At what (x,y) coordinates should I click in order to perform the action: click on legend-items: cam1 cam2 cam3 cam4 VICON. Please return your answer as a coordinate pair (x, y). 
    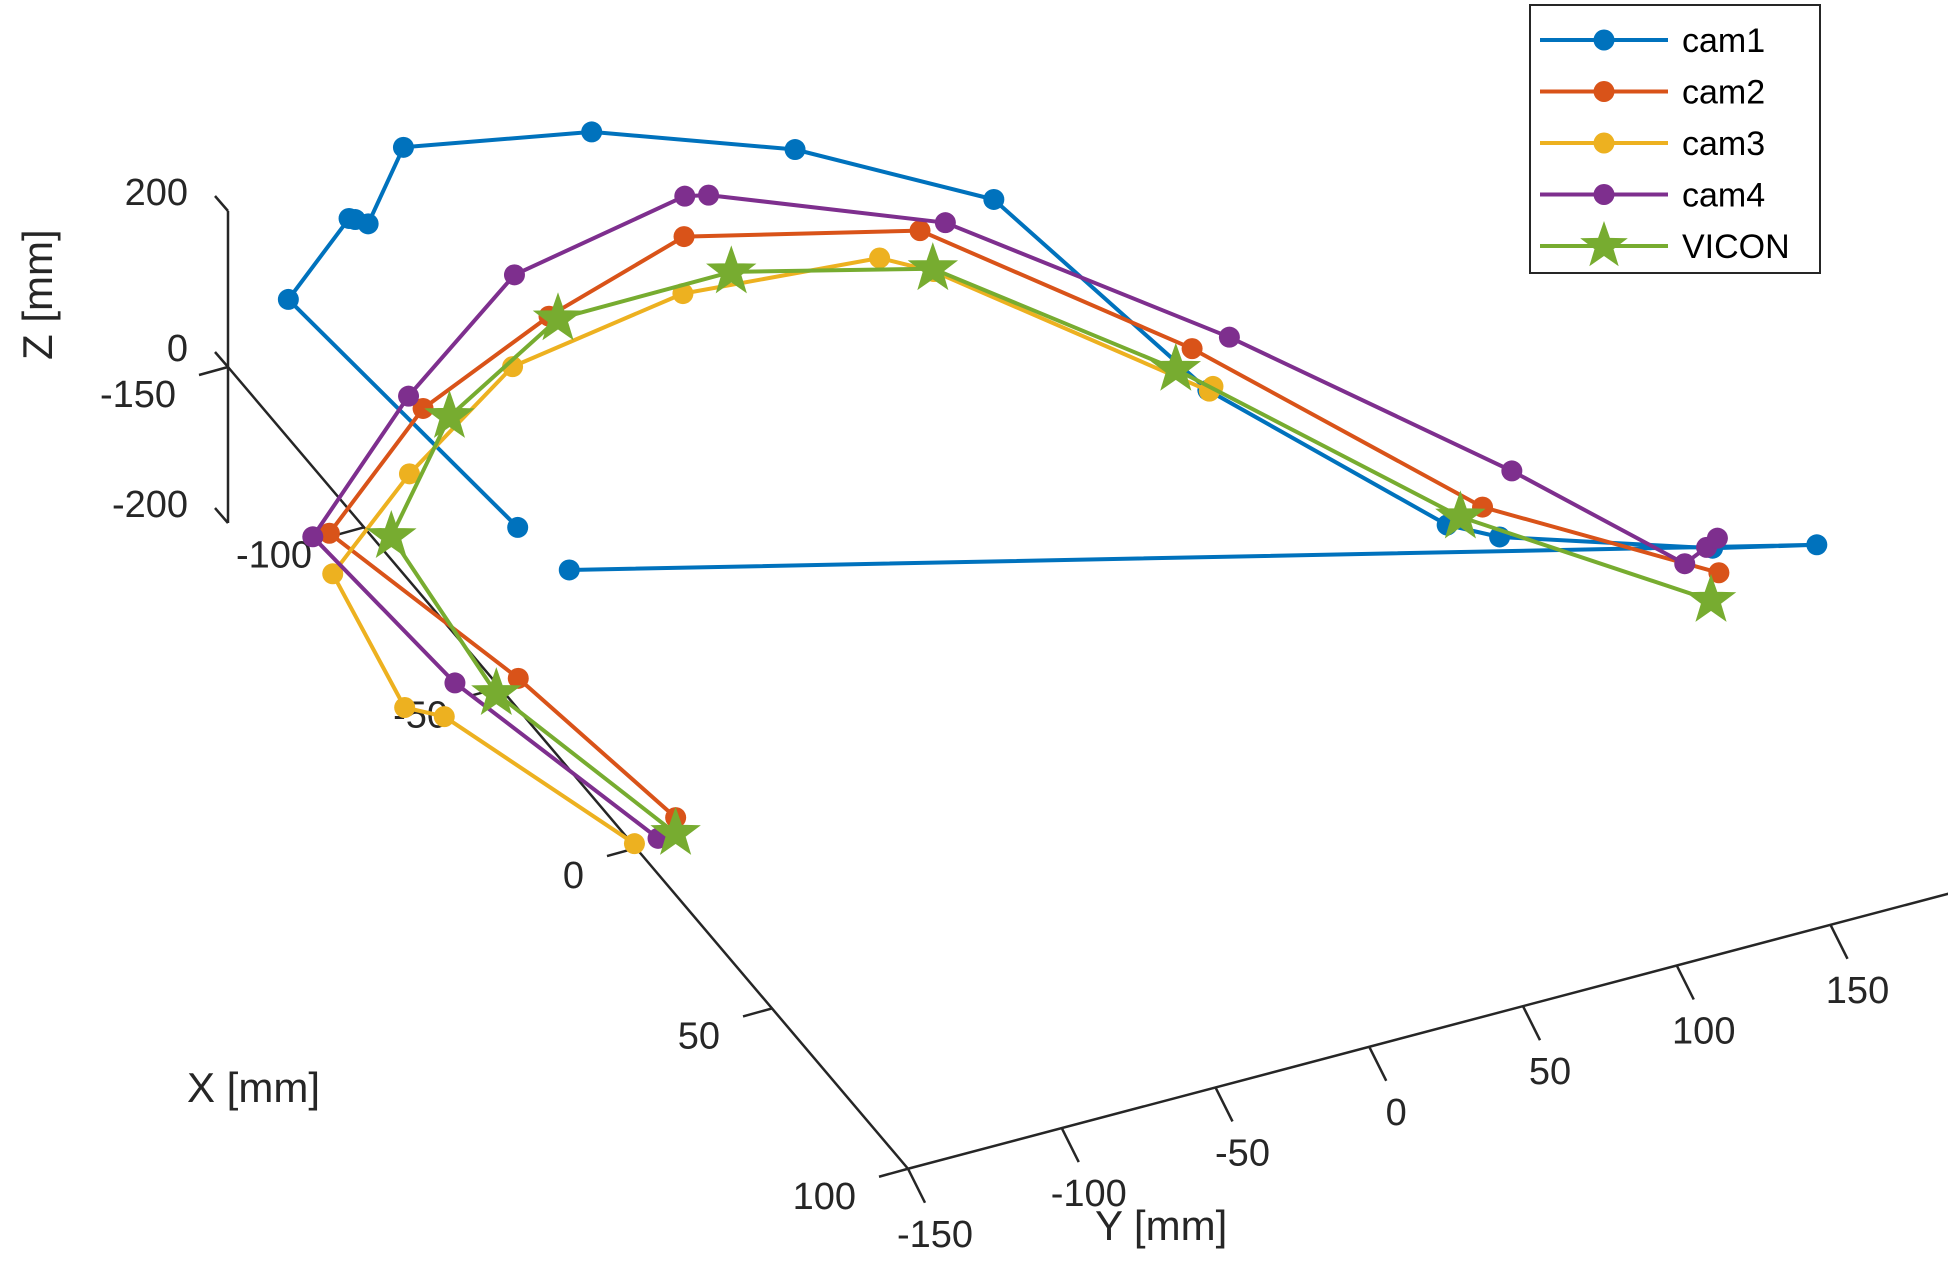
    Looking at the image, I should click on (1665, 144).